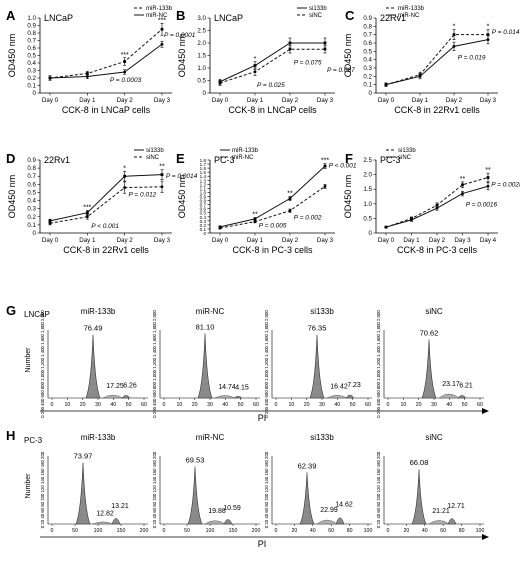 This screenshot has height=567, width=520. What do you see at coordinates (449, 396) in the screenshot?
I see `s-phase-shoulder` at bounding box center [449, 396].